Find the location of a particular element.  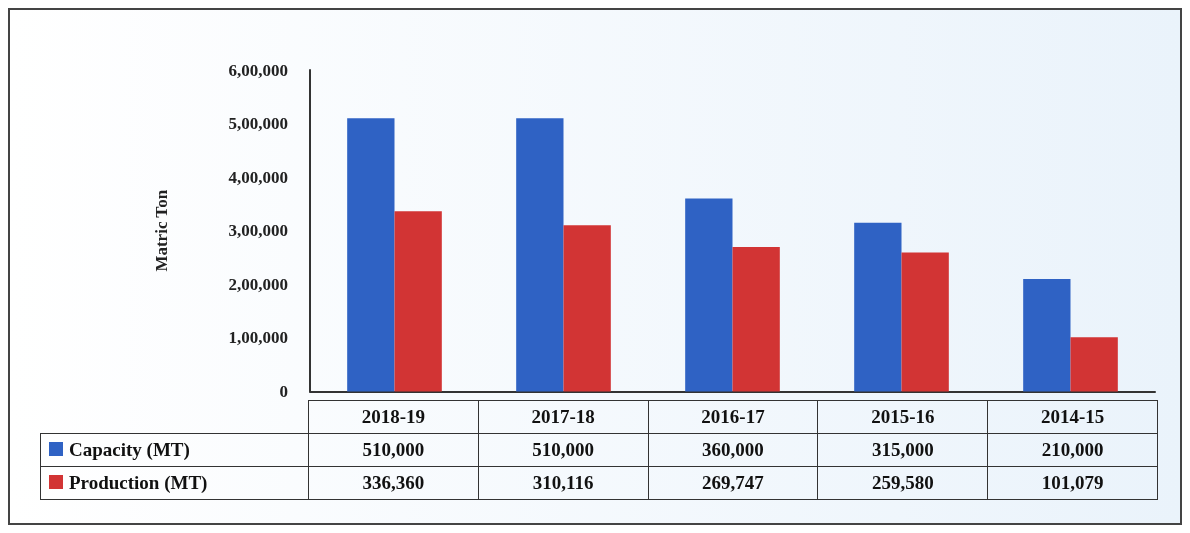

y-tick-label: 1,00,000 is located at coordinates (258, 338).